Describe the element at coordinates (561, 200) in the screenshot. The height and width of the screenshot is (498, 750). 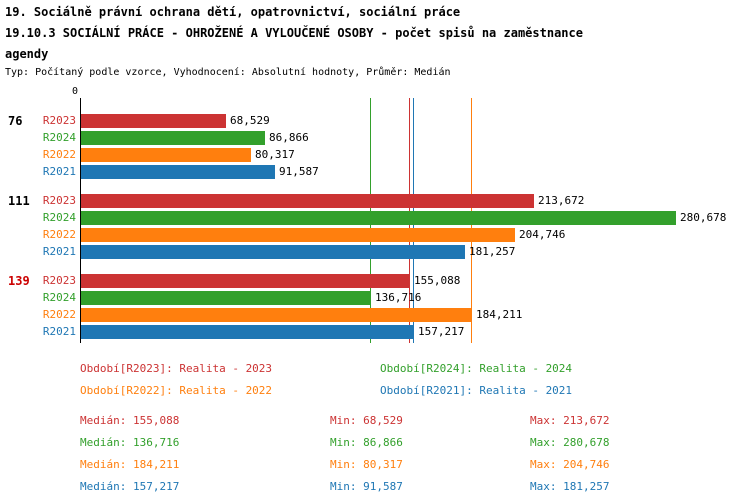
I see `bar-value-label: 213,672` at that location.